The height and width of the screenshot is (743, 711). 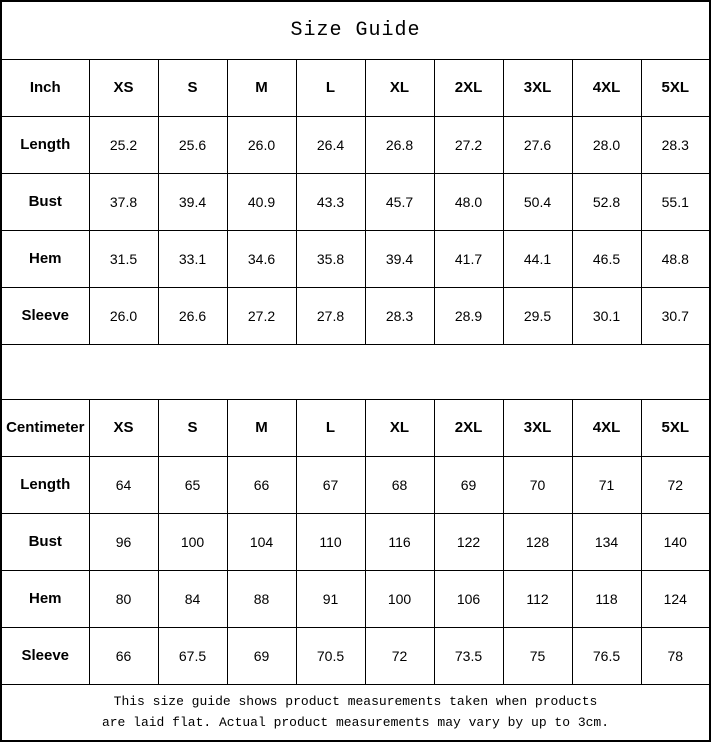 What do you see at coordinates (675, 598) in the screenshot?
I see `measurement-cell: 124` at bounding box center [675, 598].